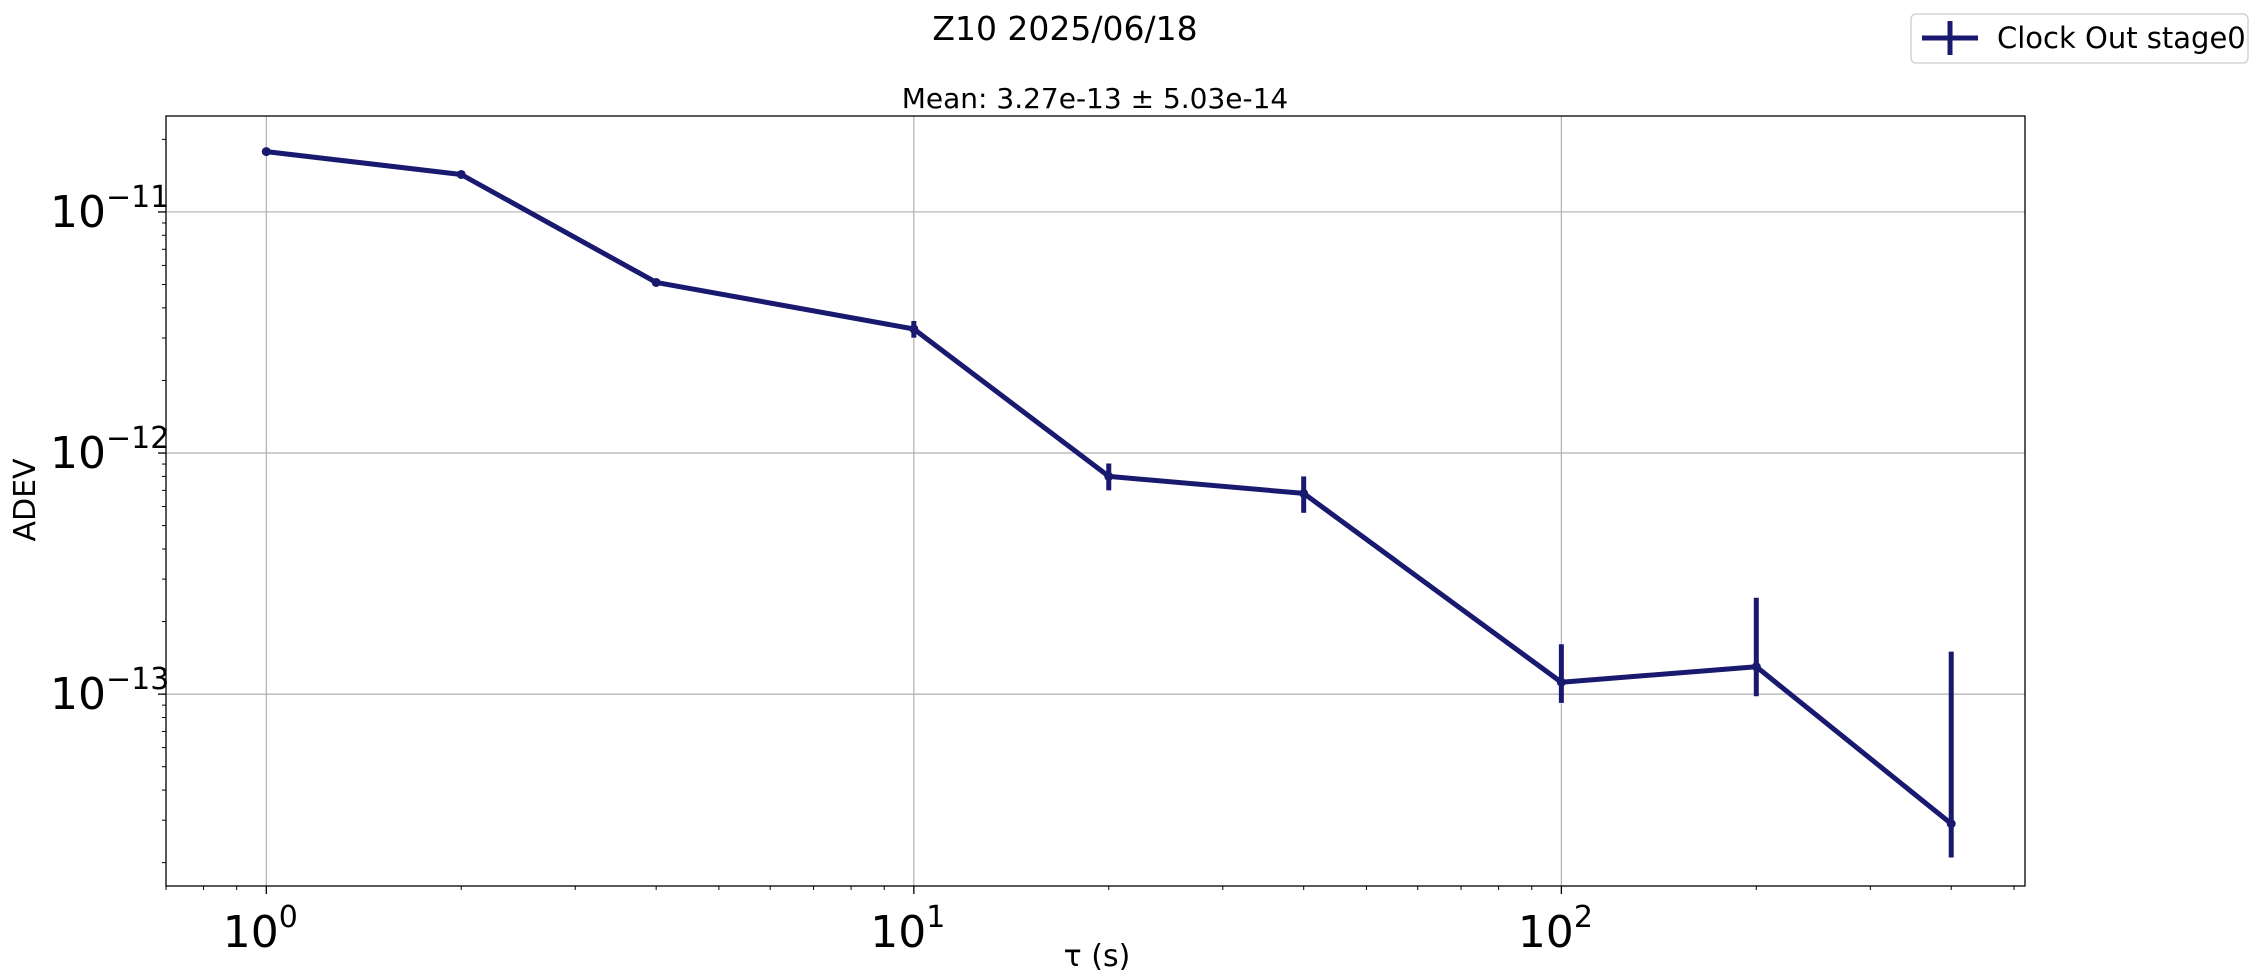 This screenshot has width=2261, height=980. I want to click on y-tick-label: 10−11, so click(109, 209).